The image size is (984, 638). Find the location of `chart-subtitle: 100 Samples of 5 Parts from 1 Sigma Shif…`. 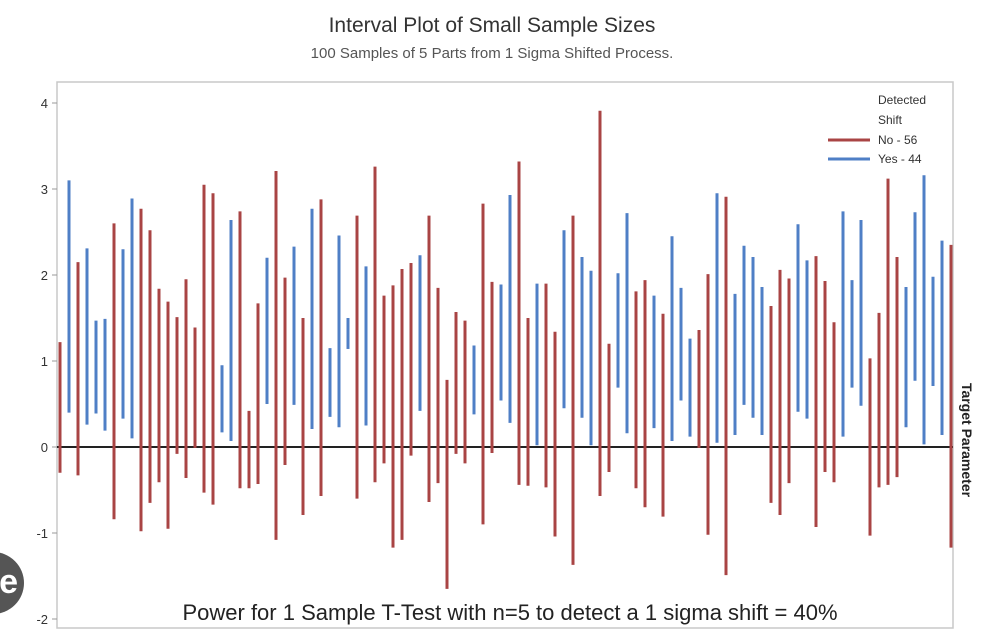

chart-subtitle: 100 Samples of 5 Parts from 1 Sigma Shif… is located at coordinates (492, 53).